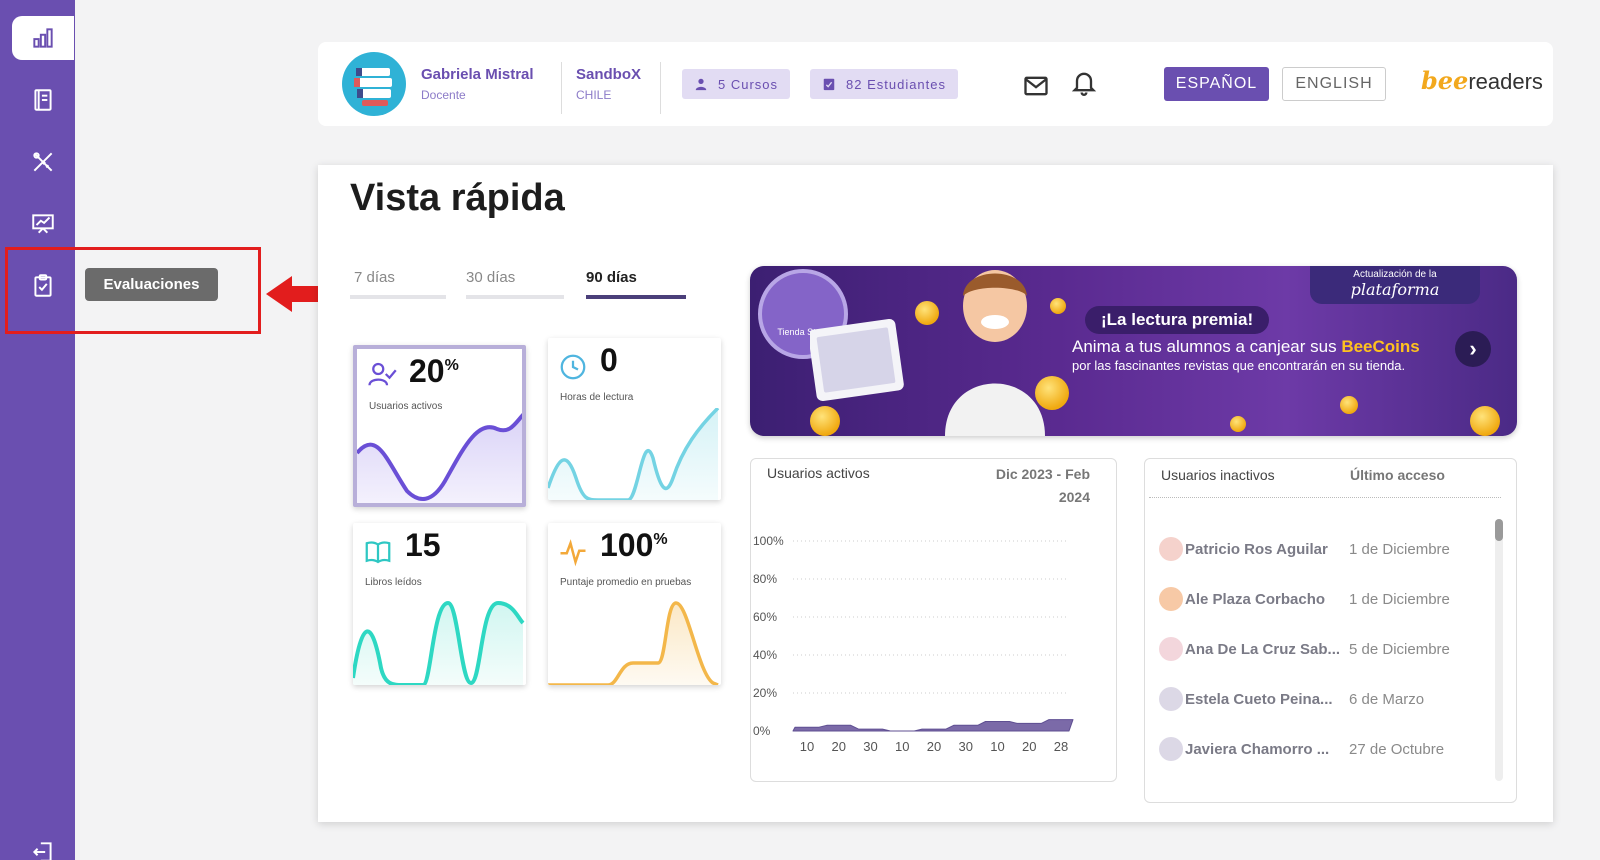  What do you see at coordinates (1399, 549) in the screenshot?
I see `last-access: 1 de Diciembre` at bounding box center [1399, 549].